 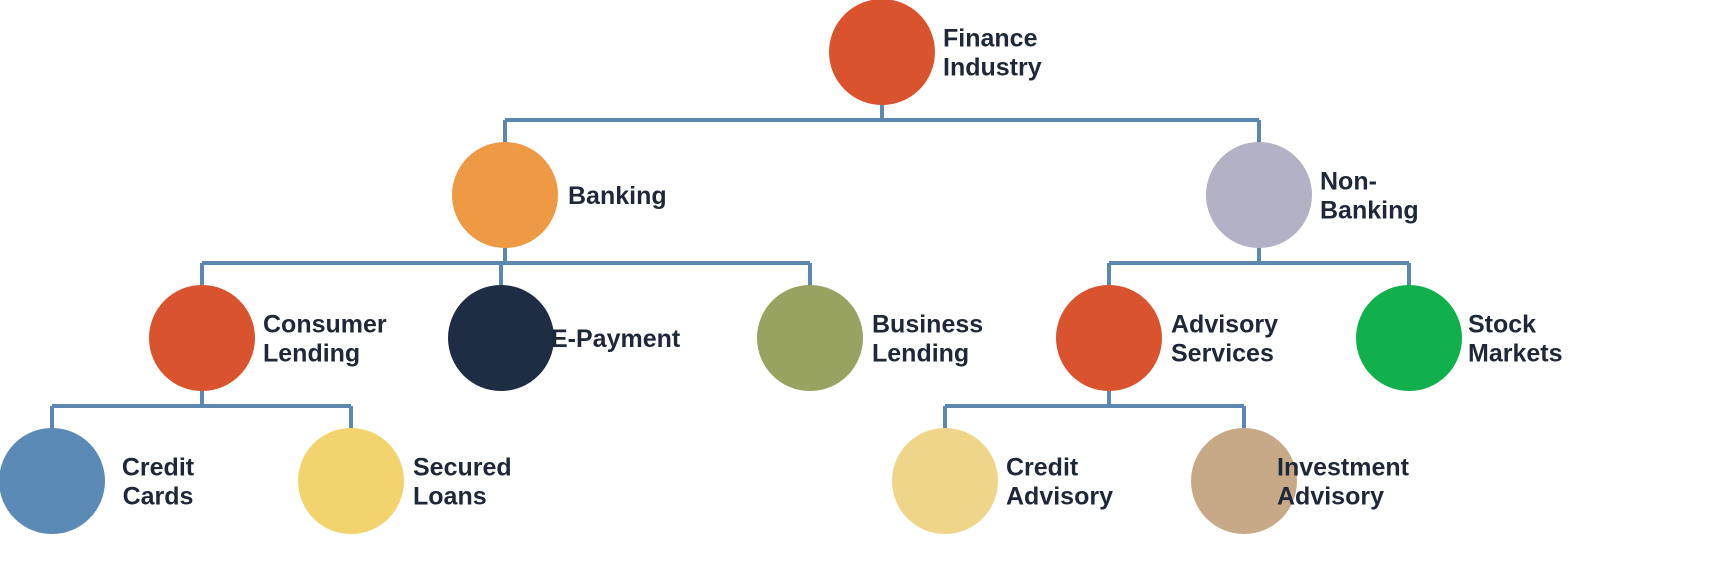 I want to click on node-label-banking: Banking, so click(x=617, y=196).